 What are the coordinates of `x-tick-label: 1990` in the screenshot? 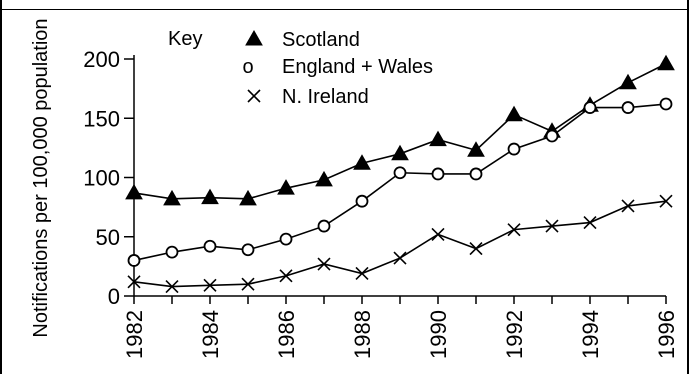 It's located at (438, 334).